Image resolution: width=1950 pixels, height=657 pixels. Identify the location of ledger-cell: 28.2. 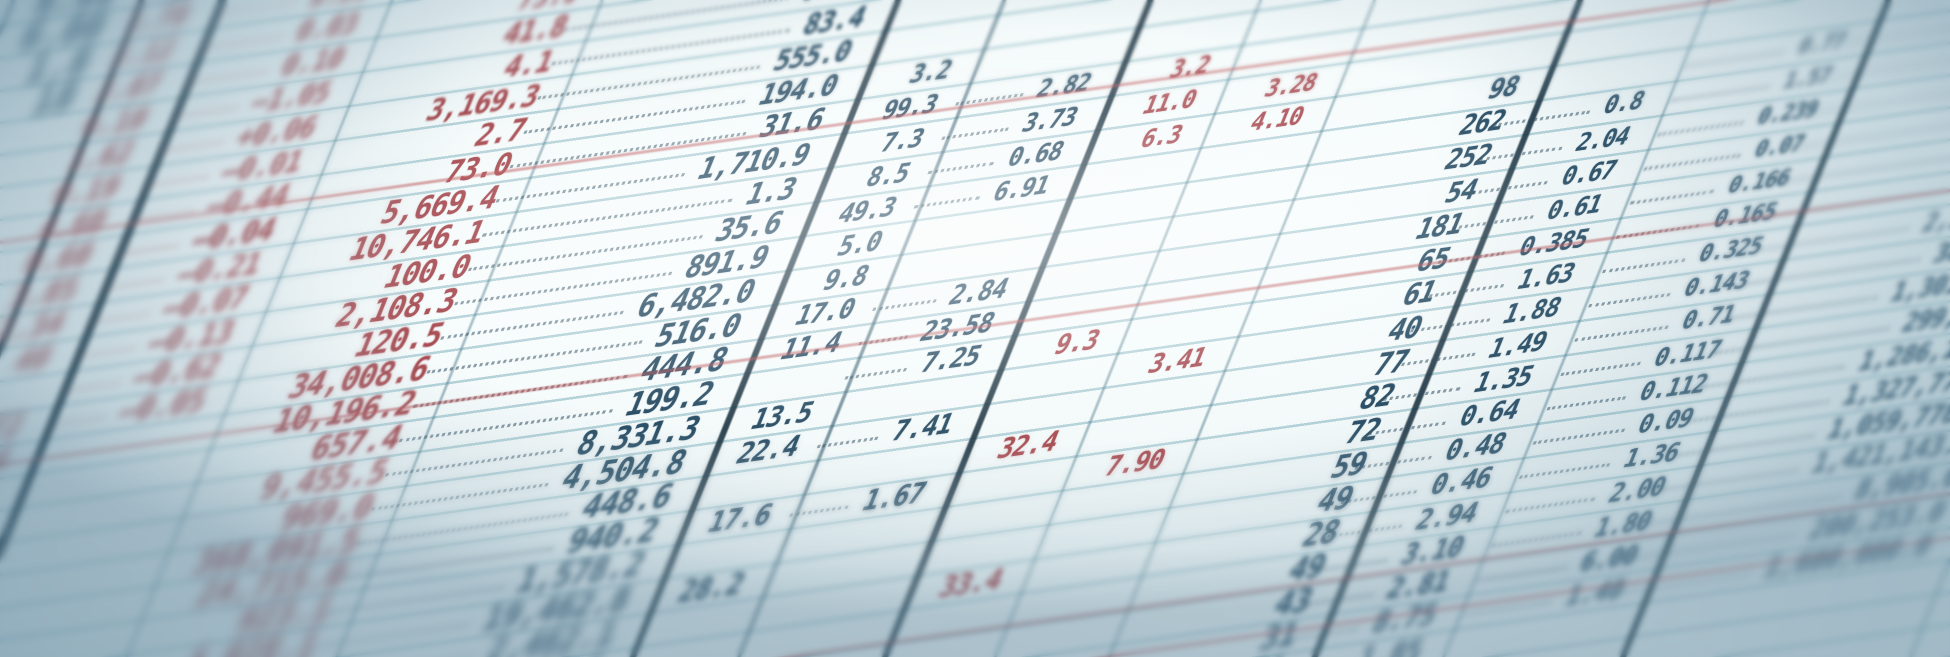
(698, 589).